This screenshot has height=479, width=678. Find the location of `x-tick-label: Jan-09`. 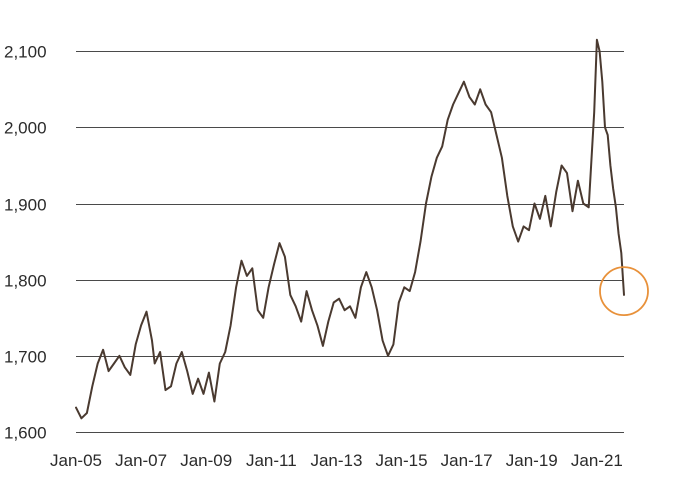

x-tick-label: Jan-09 is located at coordinates (206, 460).